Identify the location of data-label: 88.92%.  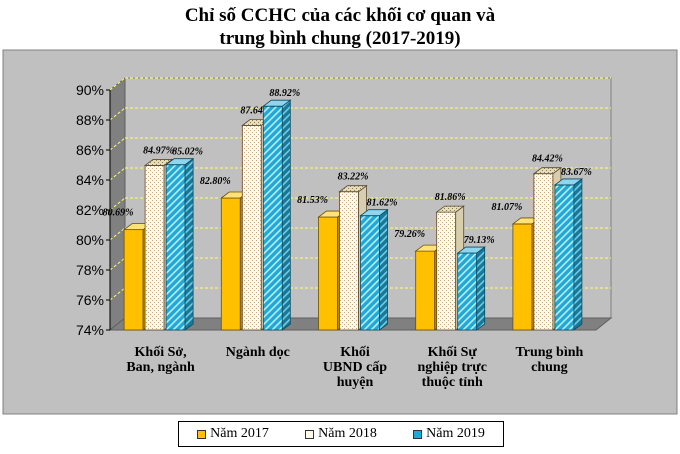
(284, 93).